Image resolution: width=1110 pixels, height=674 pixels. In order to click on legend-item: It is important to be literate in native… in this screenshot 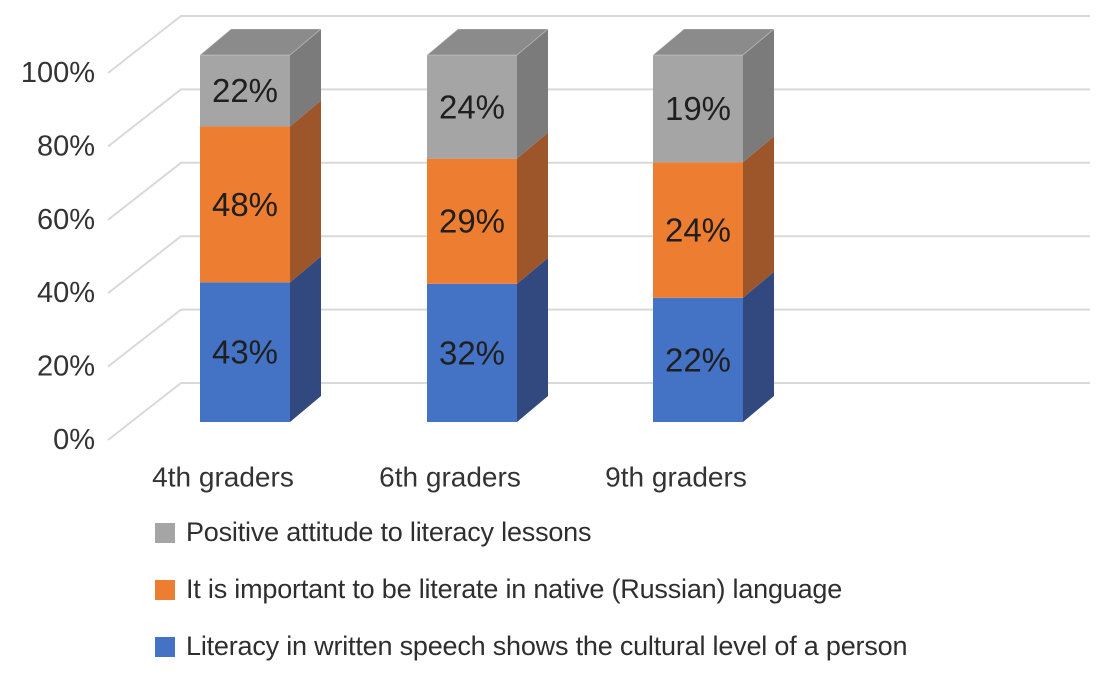, I will do `click(531, 589)`.